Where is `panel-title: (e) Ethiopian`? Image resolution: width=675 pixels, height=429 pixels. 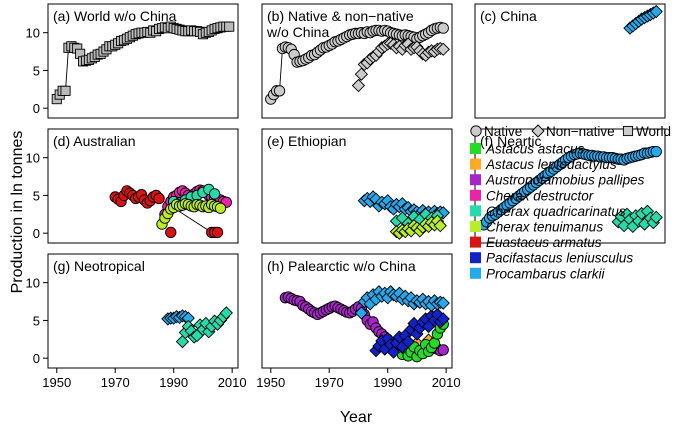
panel-title: (e) Ethiopian is located at coordinates (306, 141).